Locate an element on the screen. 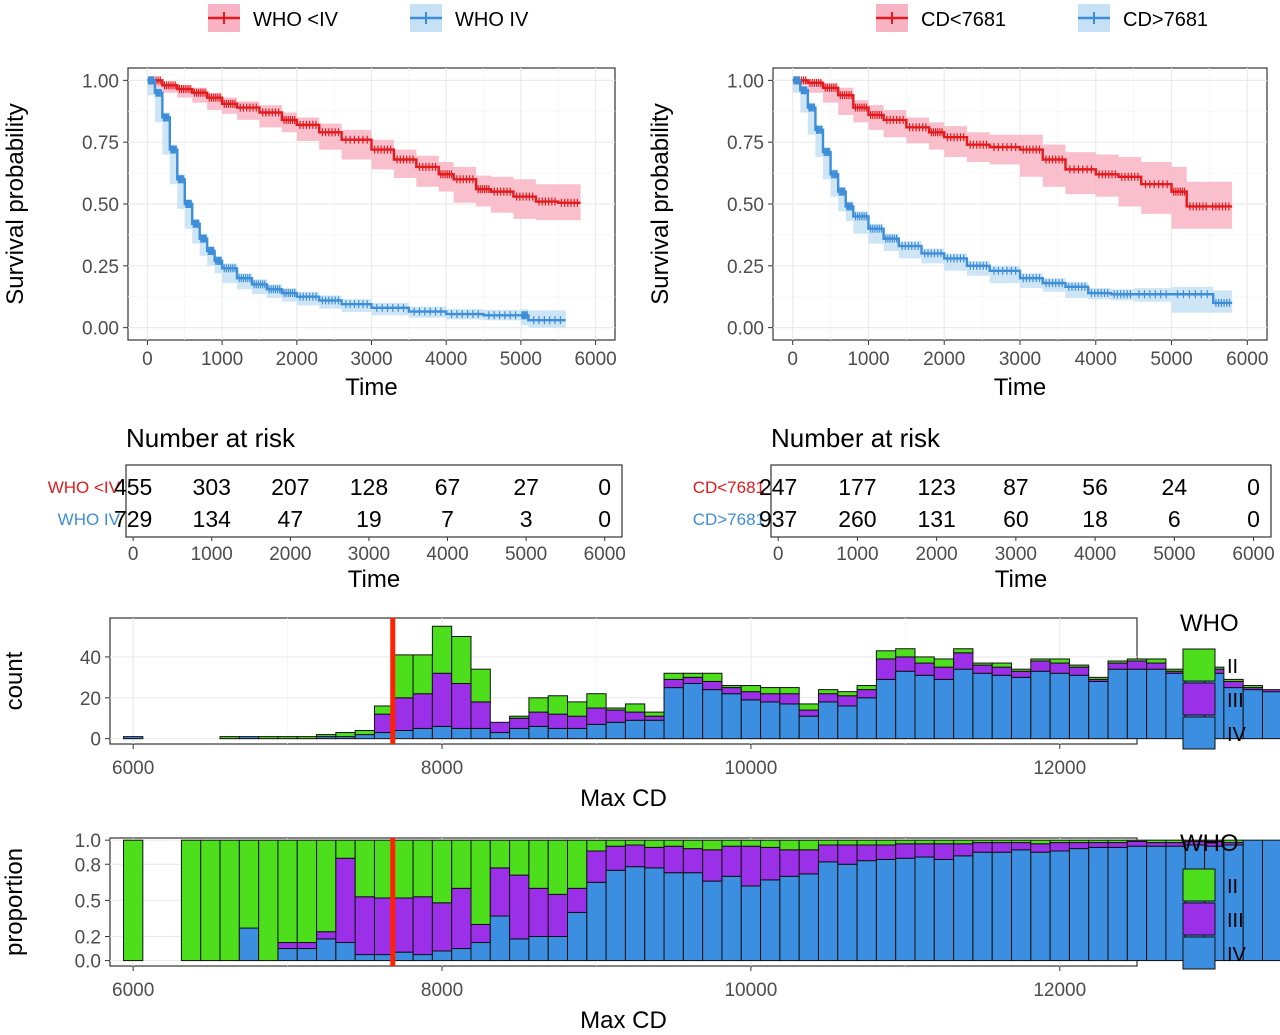 The image size is (1280, 1035). risk-count: 24 is located at coordinates (1175, 487).